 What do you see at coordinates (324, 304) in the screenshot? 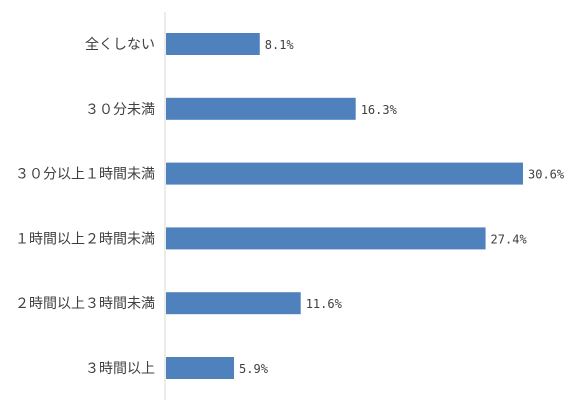
I see `value-label-4: 11.6%` at bounding box center [324, 304].